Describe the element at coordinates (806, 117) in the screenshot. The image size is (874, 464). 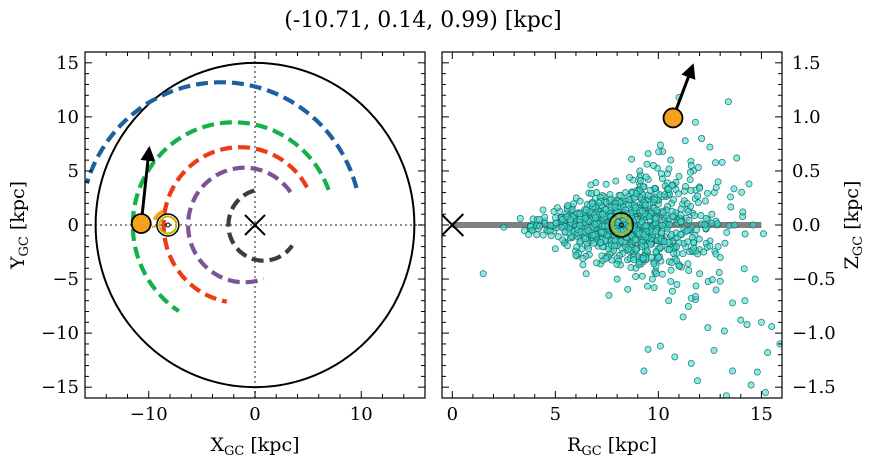
I see `y-tick-label: 1.0` at that location.